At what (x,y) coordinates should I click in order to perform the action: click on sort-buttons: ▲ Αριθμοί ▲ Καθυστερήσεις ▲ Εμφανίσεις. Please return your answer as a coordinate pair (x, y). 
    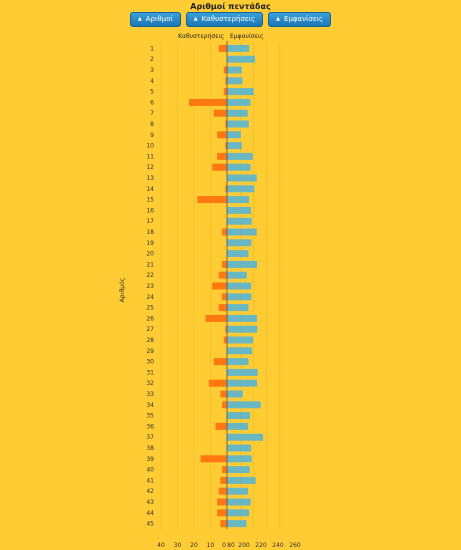
    Looking at the image, I should click on (230, 19).